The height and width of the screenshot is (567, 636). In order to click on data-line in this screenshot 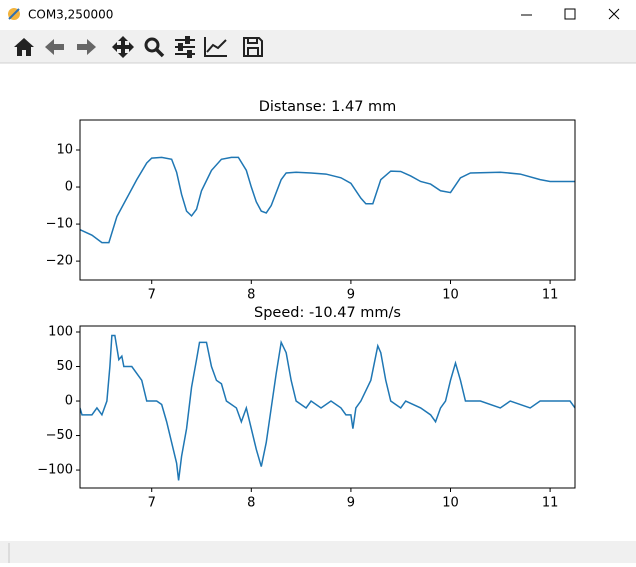, I will do `click(327, 200)`.